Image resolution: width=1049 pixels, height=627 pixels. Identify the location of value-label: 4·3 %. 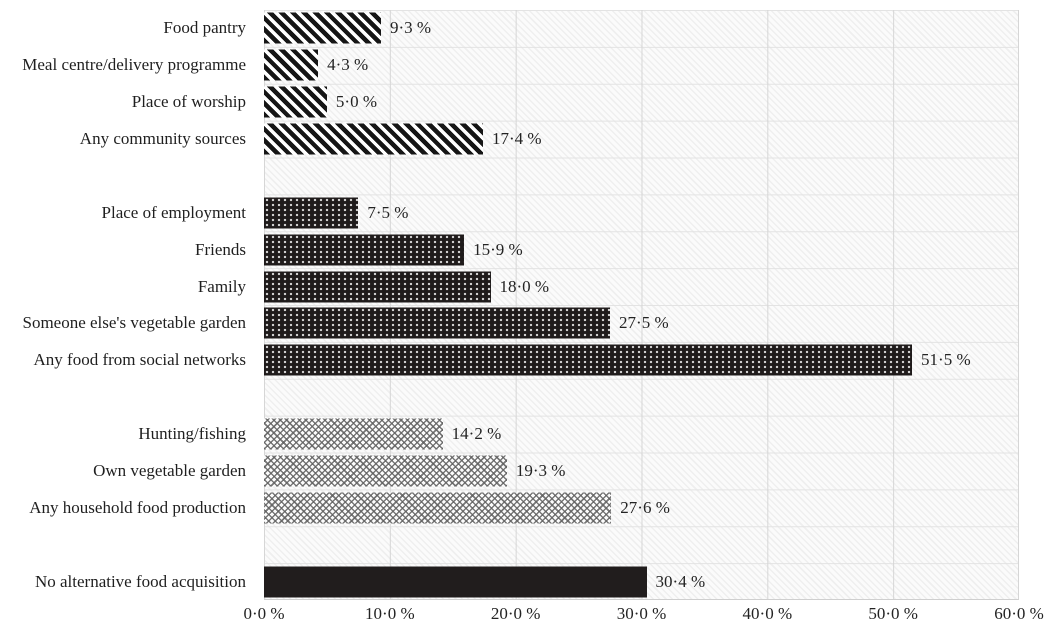
(348, 65).